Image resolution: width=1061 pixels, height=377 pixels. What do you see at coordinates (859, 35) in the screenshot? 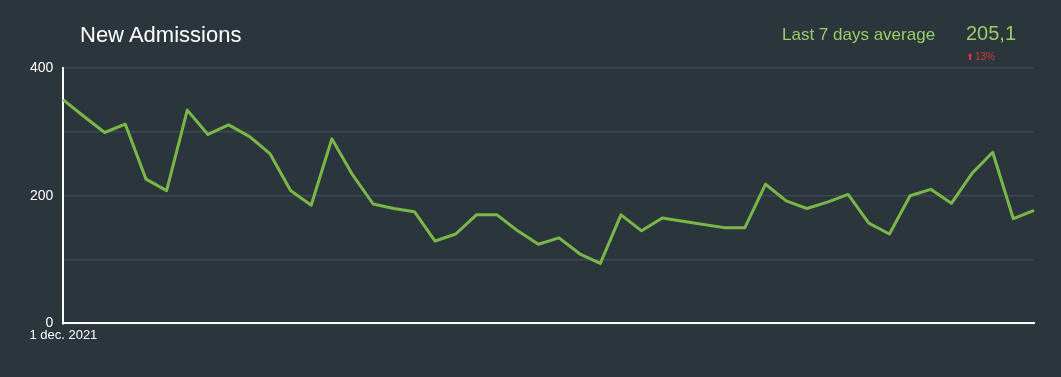
I see `text: Last 7 days average` at bounding box center [859, 35].